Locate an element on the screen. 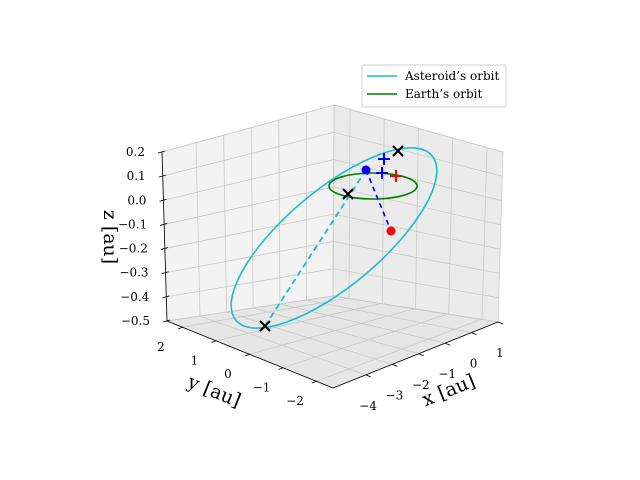  x-axis-line is located at coordinates (415, 355).